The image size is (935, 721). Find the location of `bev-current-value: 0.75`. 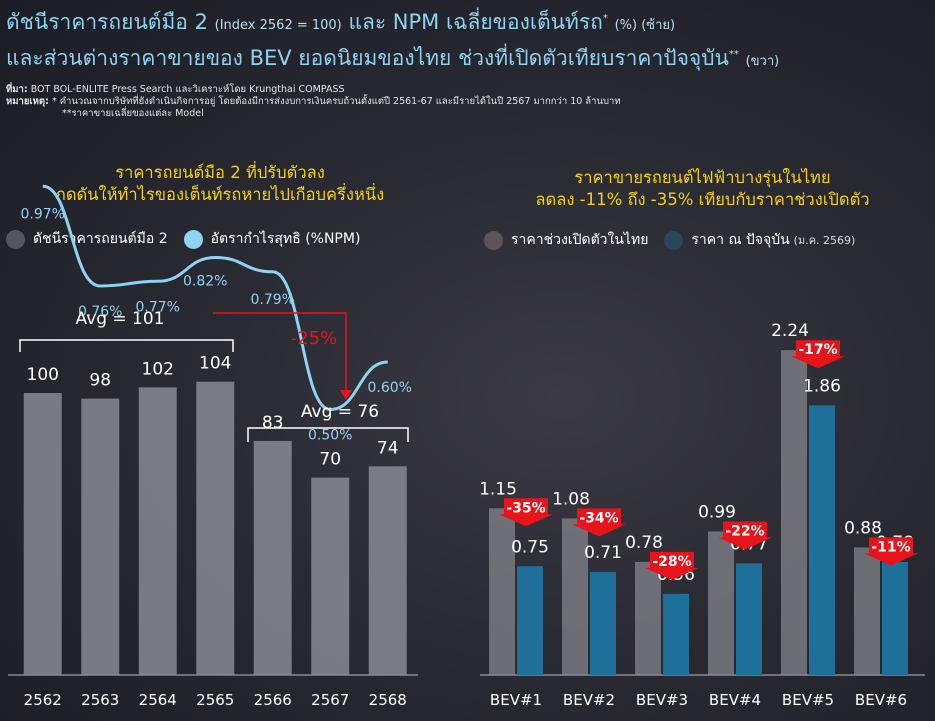

bev-current-value: 0.75 is located at coordinates (530, 547).